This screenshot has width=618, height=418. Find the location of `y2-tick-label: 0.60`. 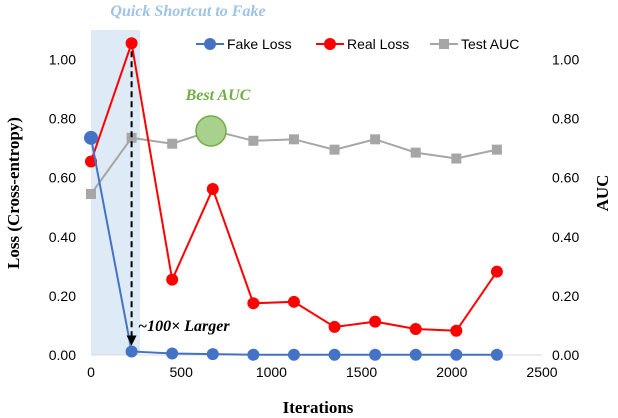

y2-tick-label: 0.60 is located at coordinates (565, 178).